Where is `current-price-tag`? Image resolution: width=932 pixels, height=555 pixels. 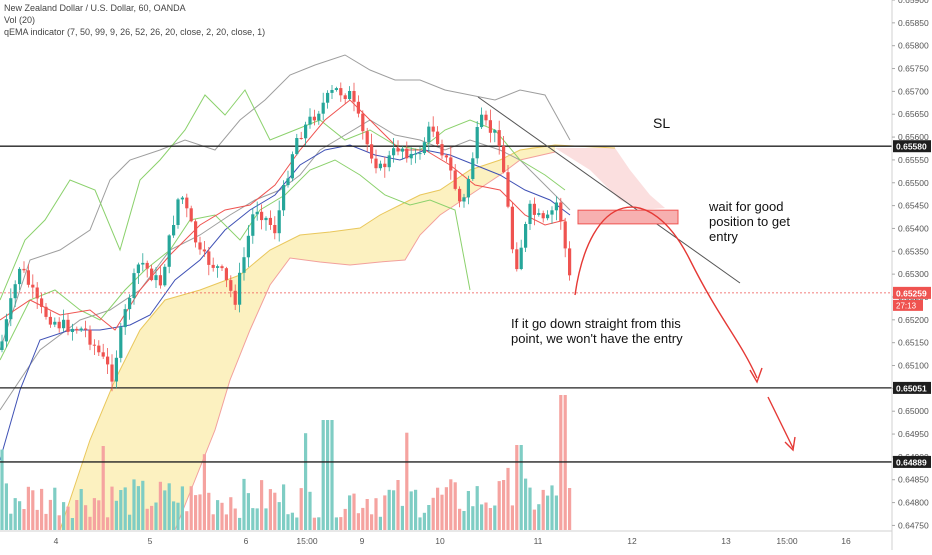
current-price-tag is located at coordinates (912, 292).